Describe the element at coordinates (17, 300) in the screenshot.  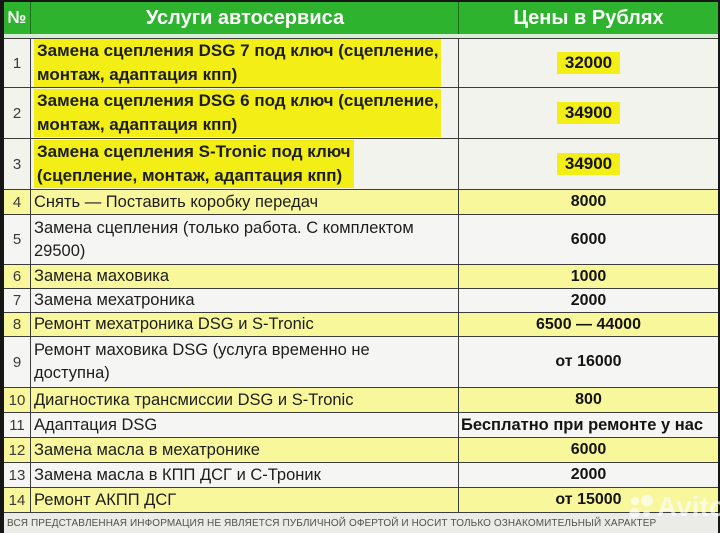
I see `row-number-cell: 7` at that location.